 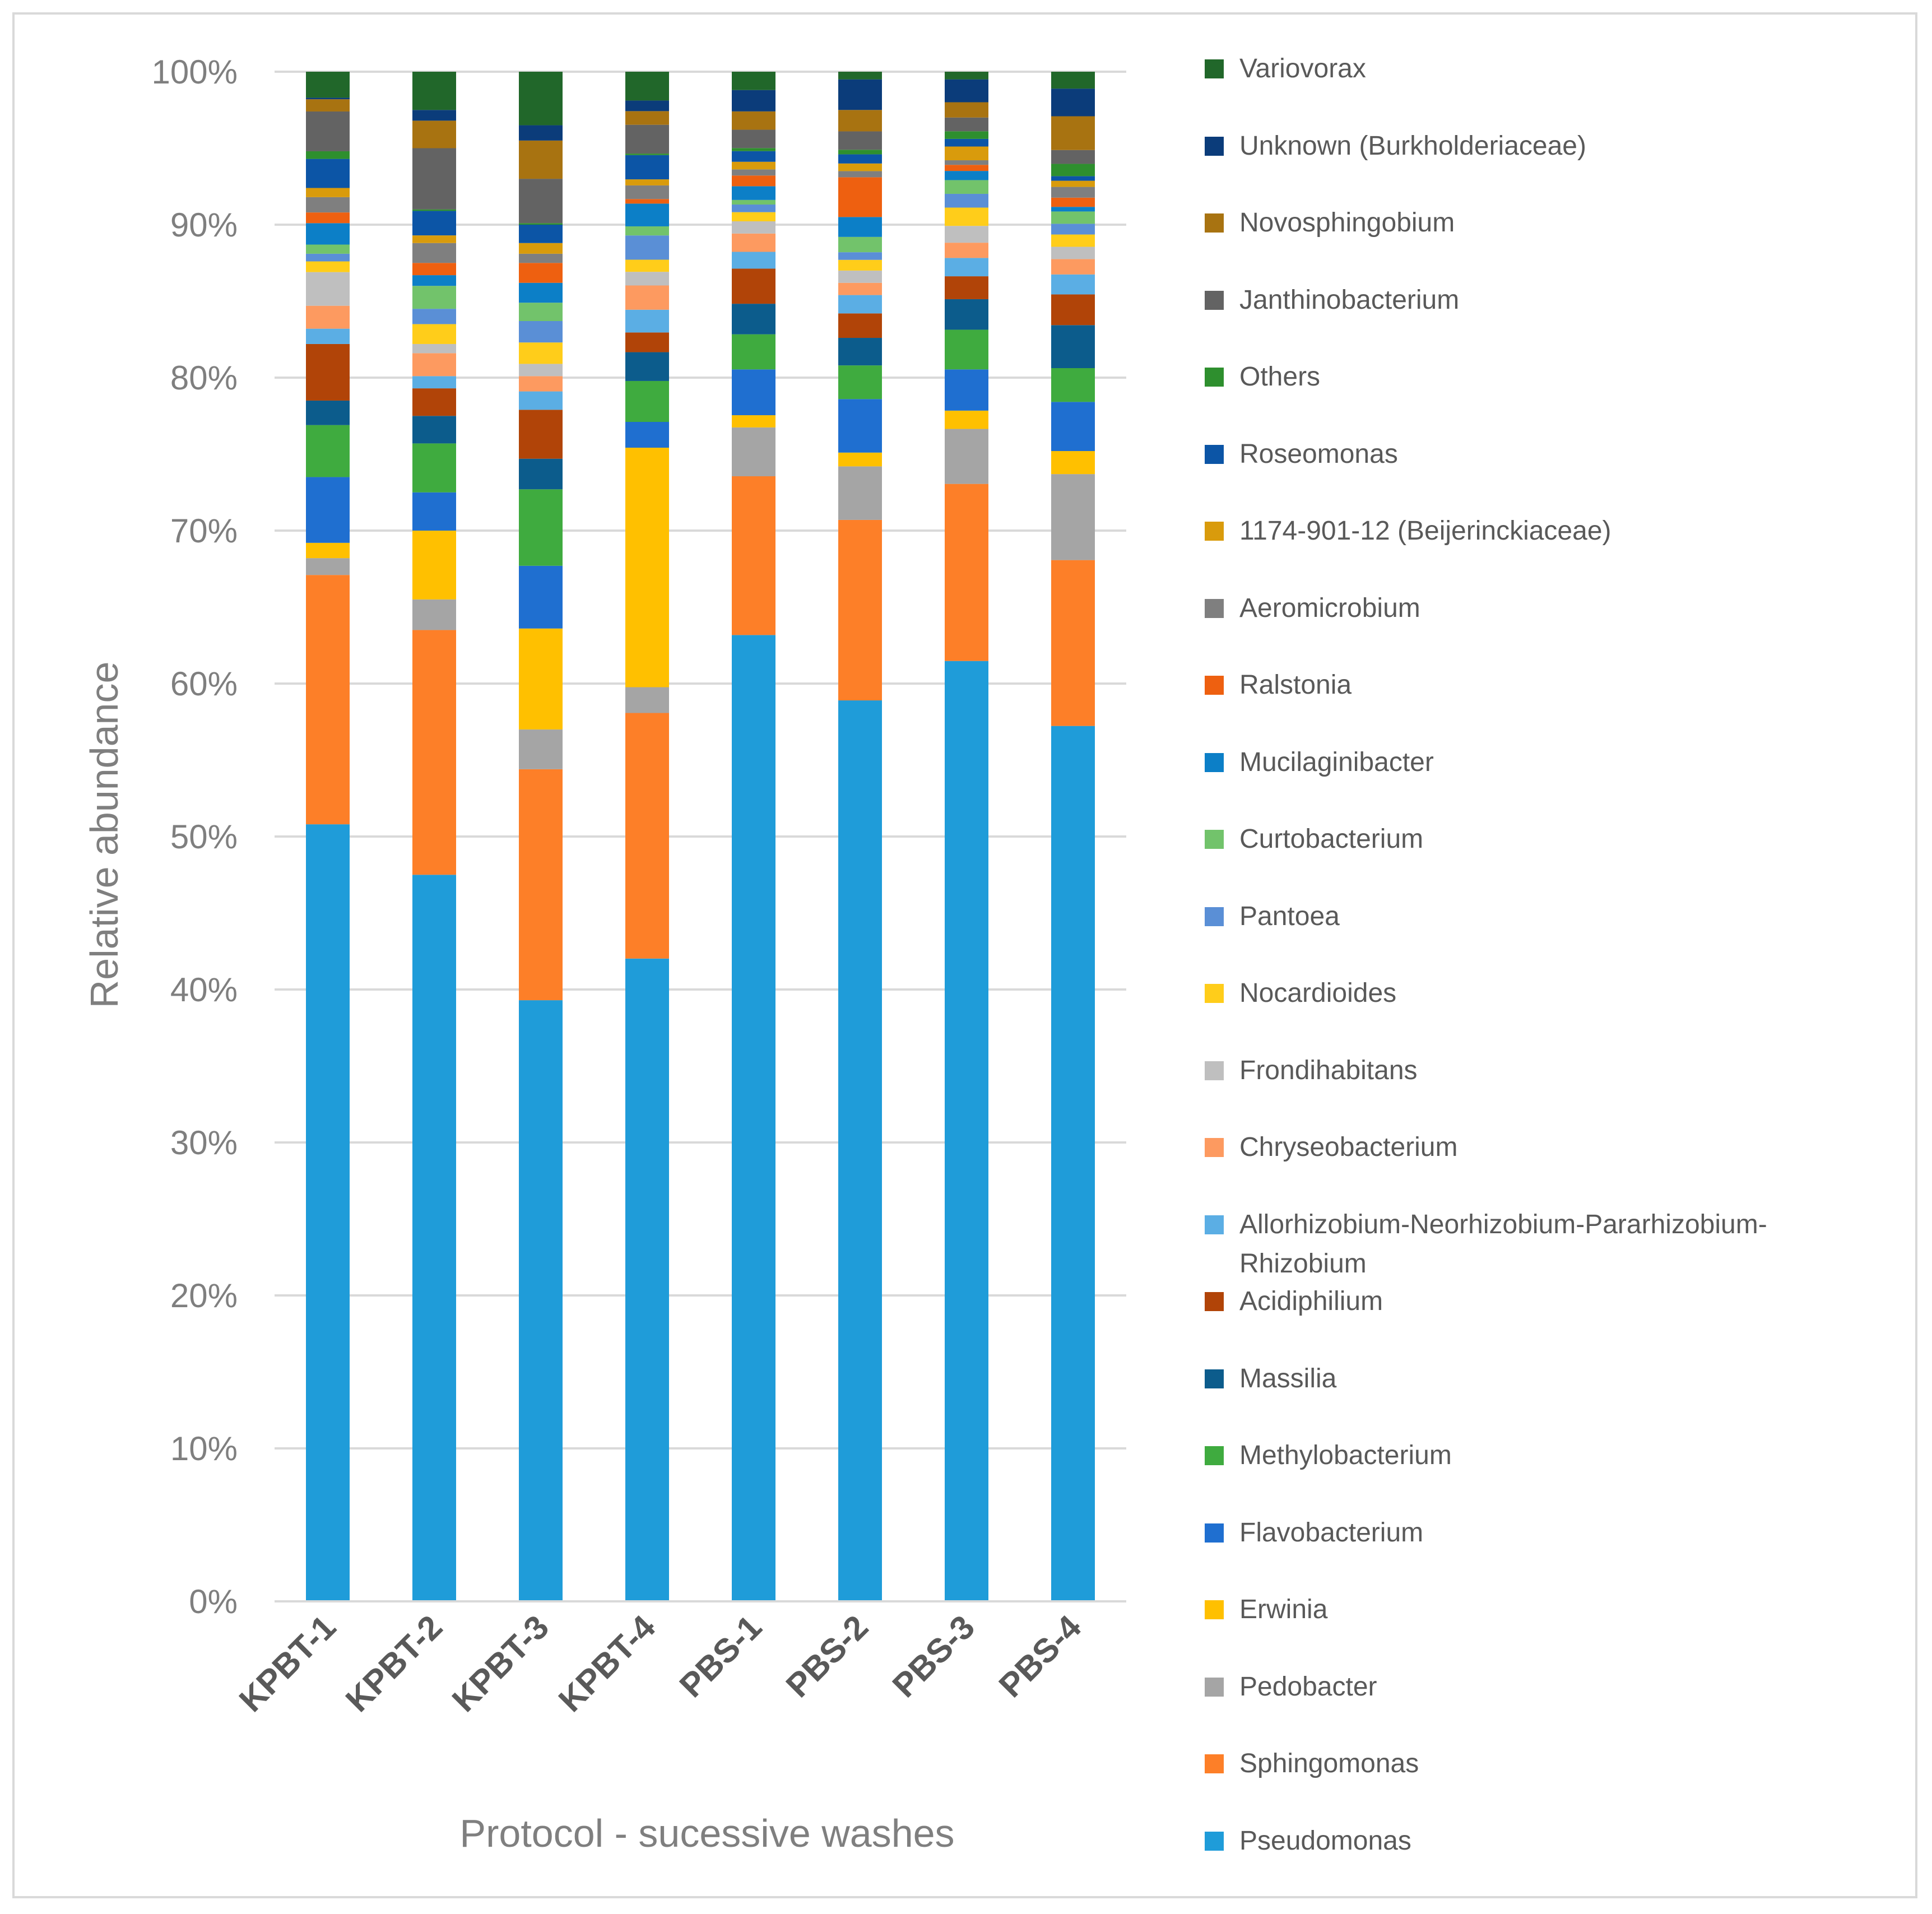 What do you see at coordinates (1558, 454) in the screenshot?
I see `legend-item: Roseomonas` at bounding box center [1558, 454].